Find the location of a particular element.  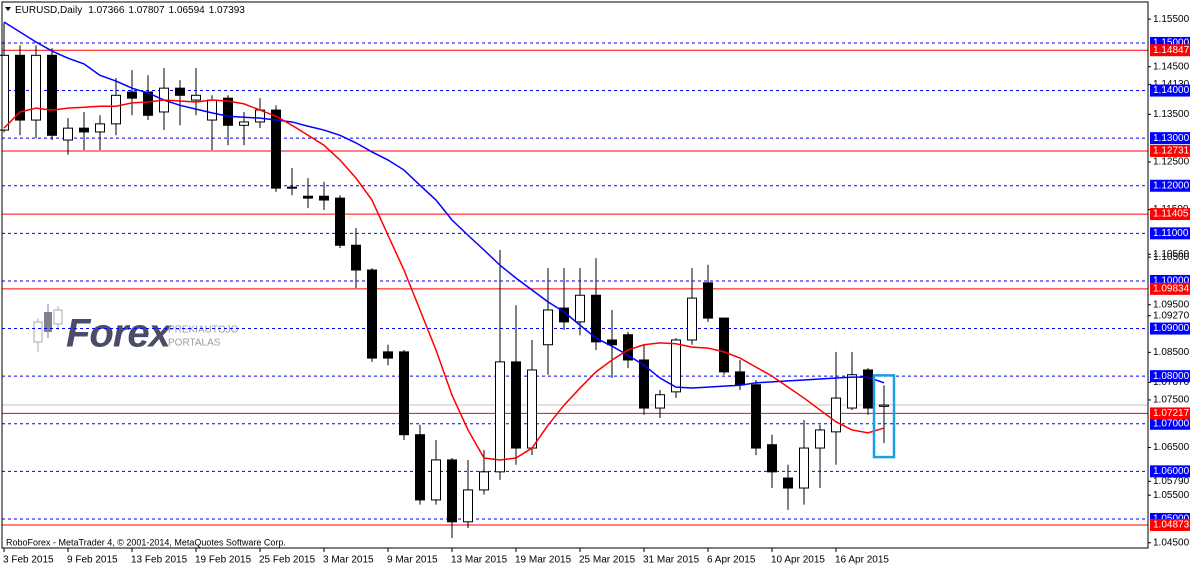

x-tick-label: 6 Apr 2015 is located at coordinates (731, 560).